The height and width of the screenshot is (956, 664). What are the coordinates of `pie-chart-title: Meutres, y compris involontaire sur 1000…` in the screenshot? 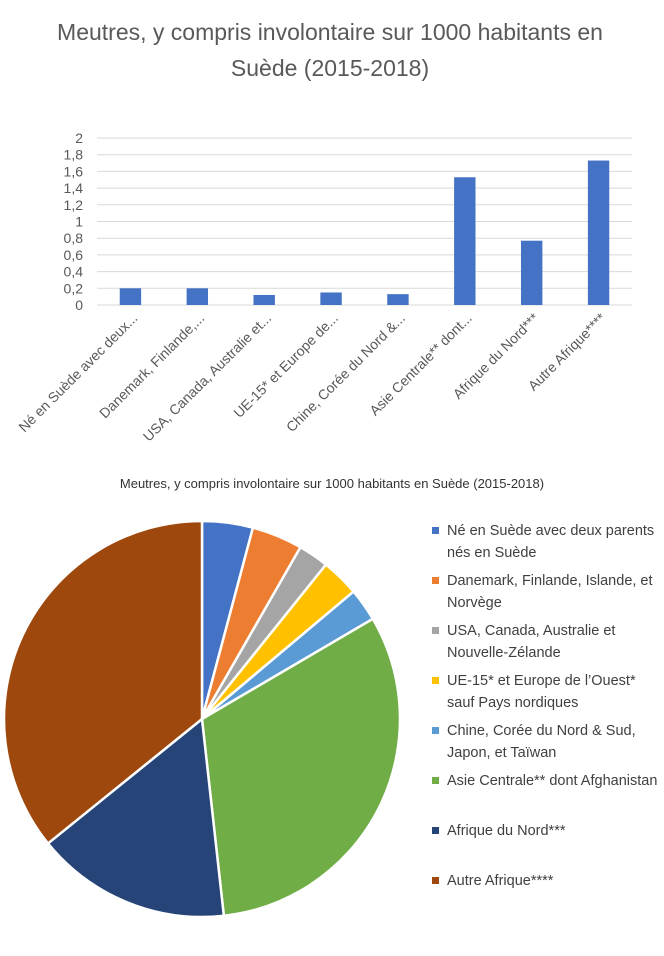 It's located at (332, 483).